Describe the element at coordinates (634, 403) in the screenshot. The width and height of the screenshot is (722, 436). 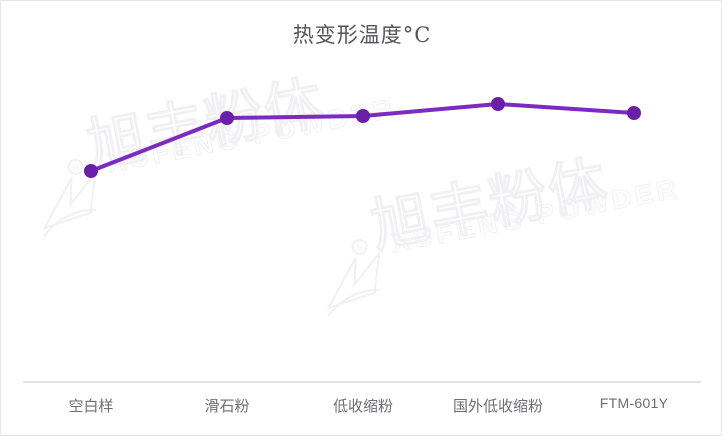
I see `x-axis-tick-label: FTM-601Y` at that location.